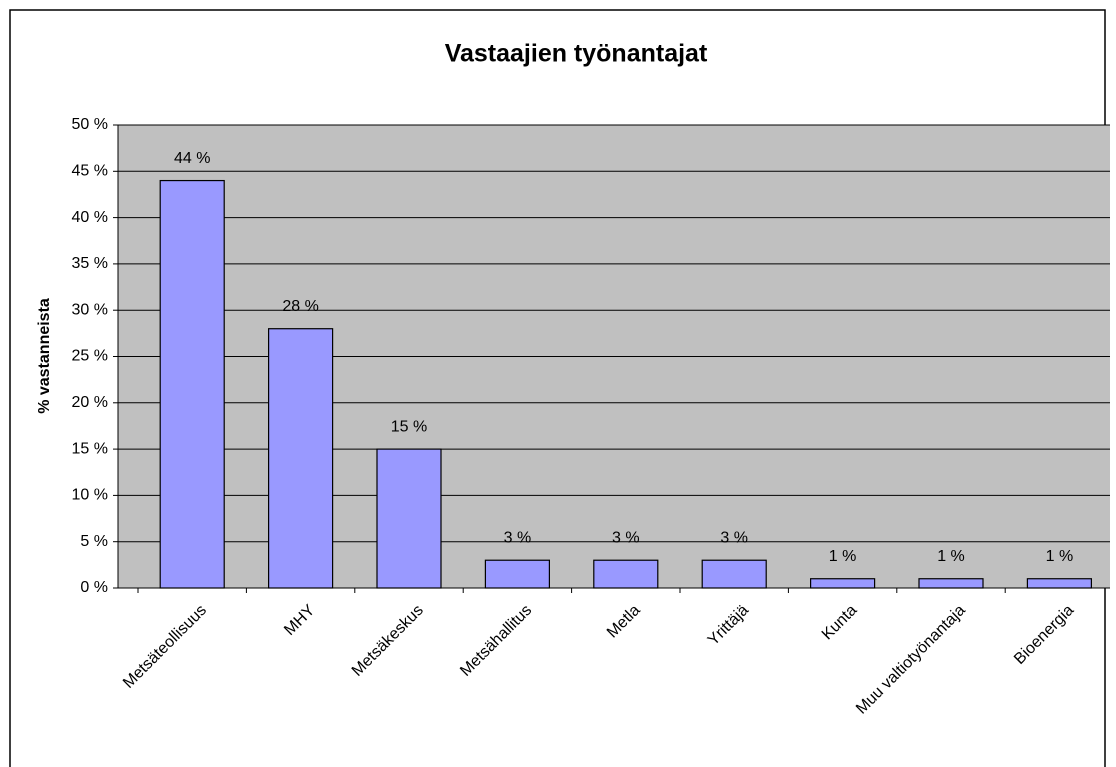  What do you see at coordinates (90, 171) in the screenshot?
I see `y-tick-label: 45 %` at bounding box center [90, 171].